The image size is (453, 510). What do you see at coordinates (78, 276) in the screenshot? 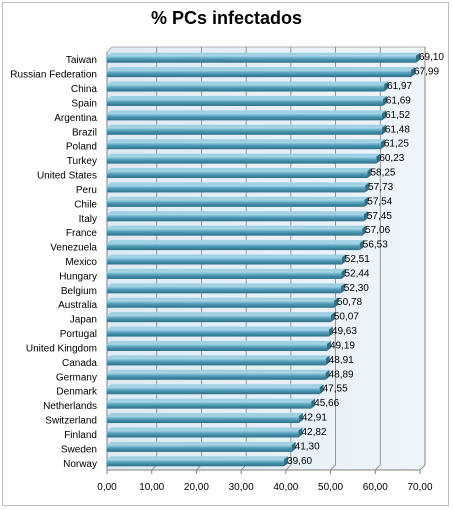
I see `category-label: Hungary` at bounding box center [78, 276].